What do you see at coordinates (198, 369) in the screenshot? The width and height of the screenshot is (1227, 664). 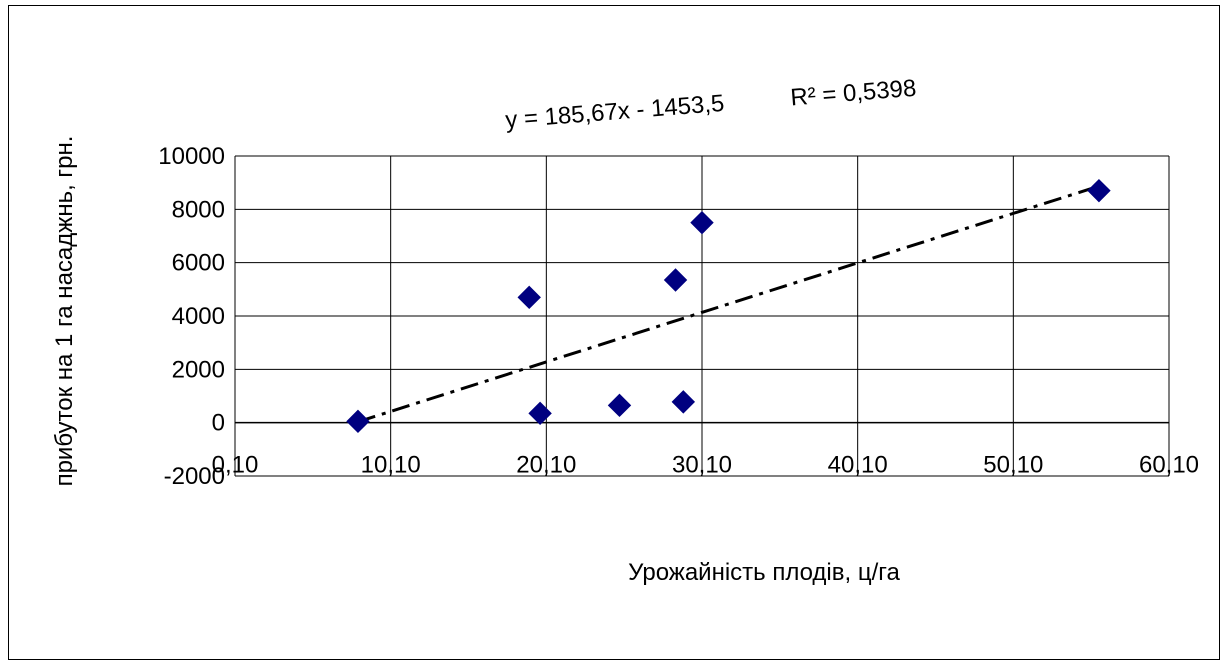 I see `y-tick-label: 2000` at bounding box center [198, 369].